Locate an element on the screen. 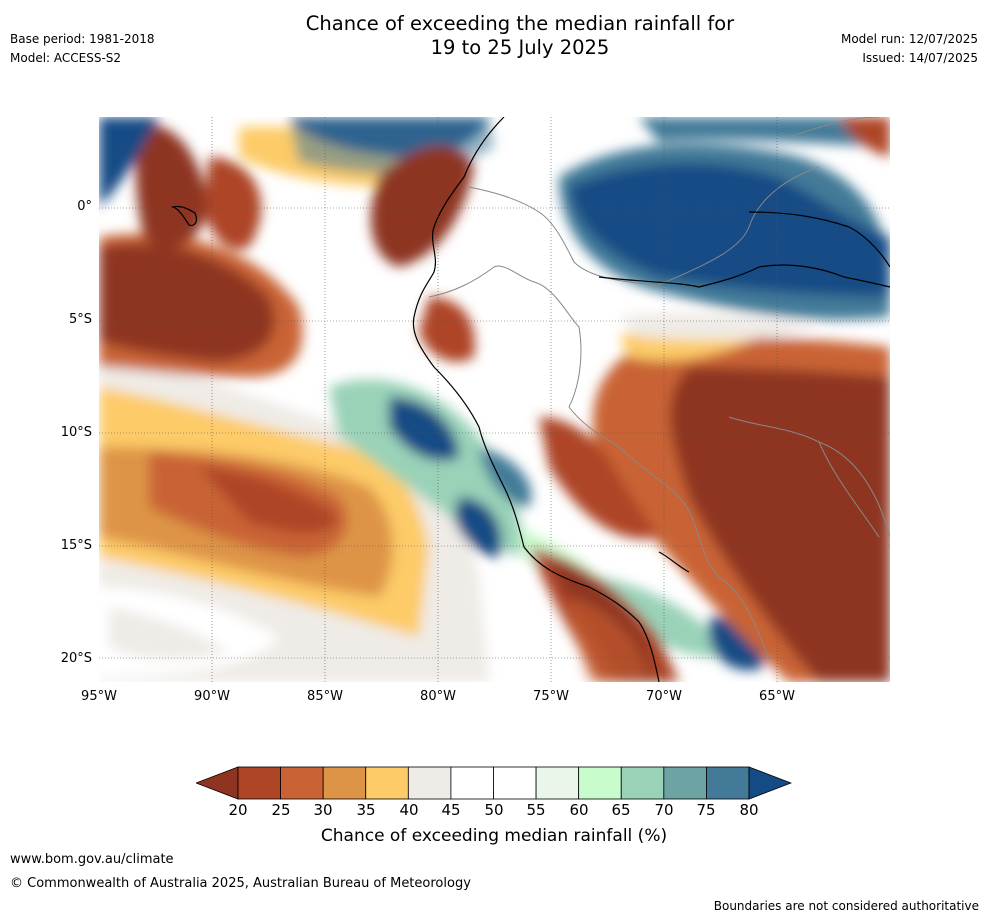 The height and width of the screenshot is (919, 988). colorbar-tick-25: 25 is located at coordinates (281, 810).